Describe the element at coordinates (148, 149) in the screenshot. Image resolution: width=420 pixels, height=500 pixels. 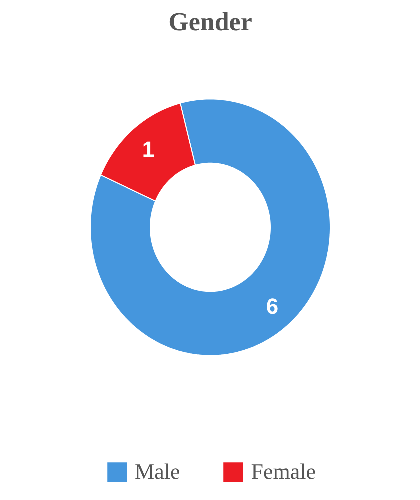
I see `data-label: 1` at that location.